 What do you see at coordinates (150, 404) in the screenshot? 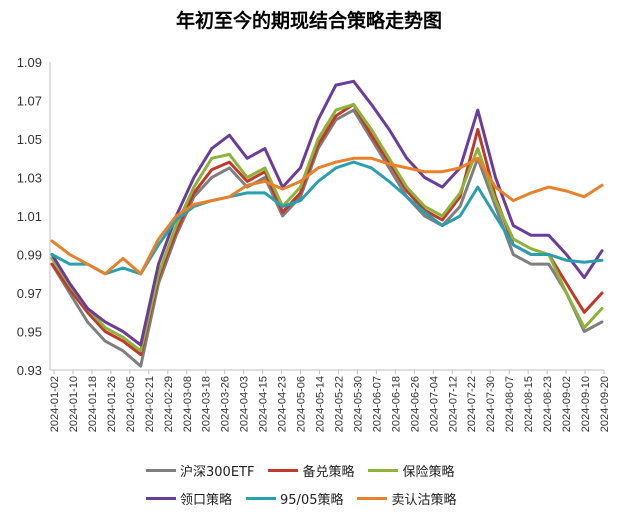
I see `x-tick-label: 2024-02-21` at bounding box center [150, 404].